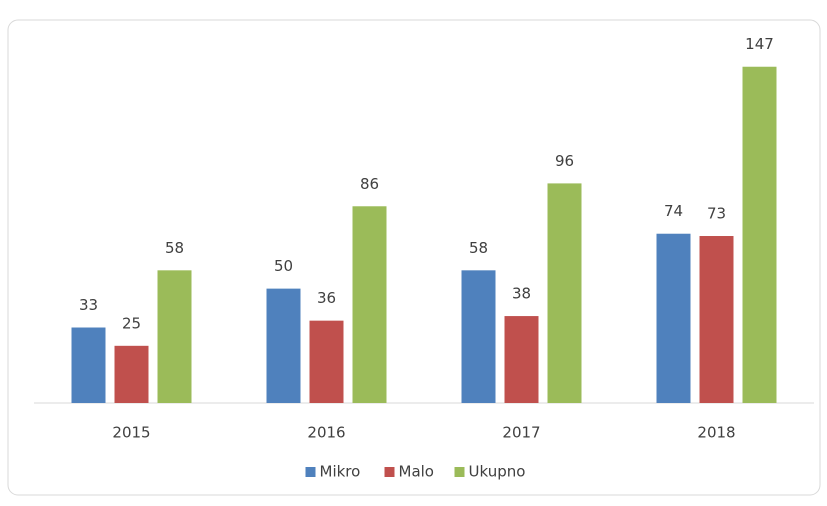 This screenshot has height=506, width=827. Describe the element at coordinates (326, 298) in the screenshot. I see `data-label: 36` at that location.